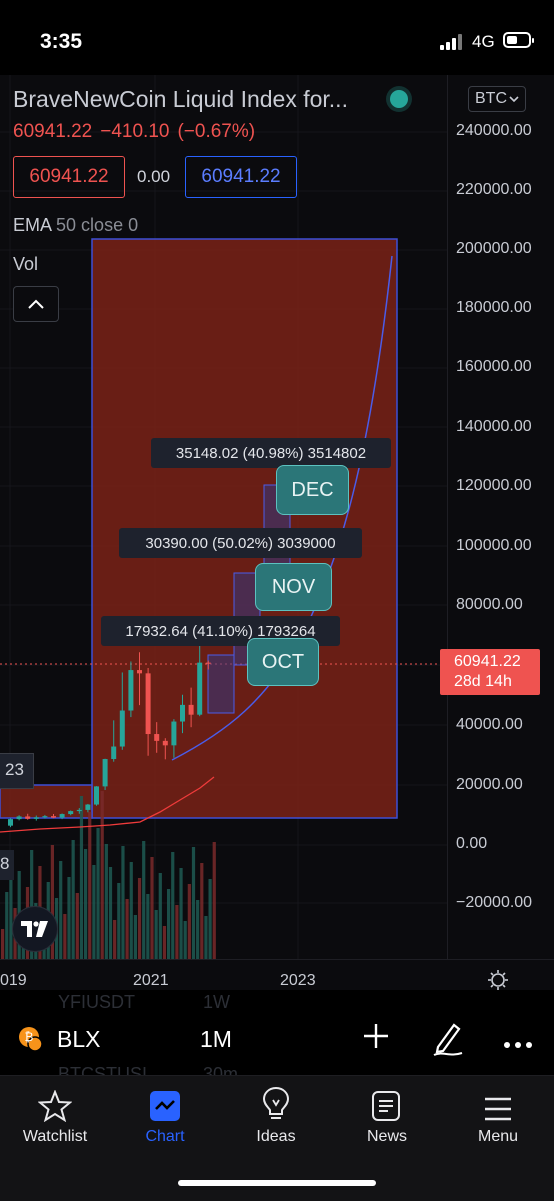  Describe the element at coordinates (452, 42) in the screenshot. I see `cellular-signal-icon` at that location.